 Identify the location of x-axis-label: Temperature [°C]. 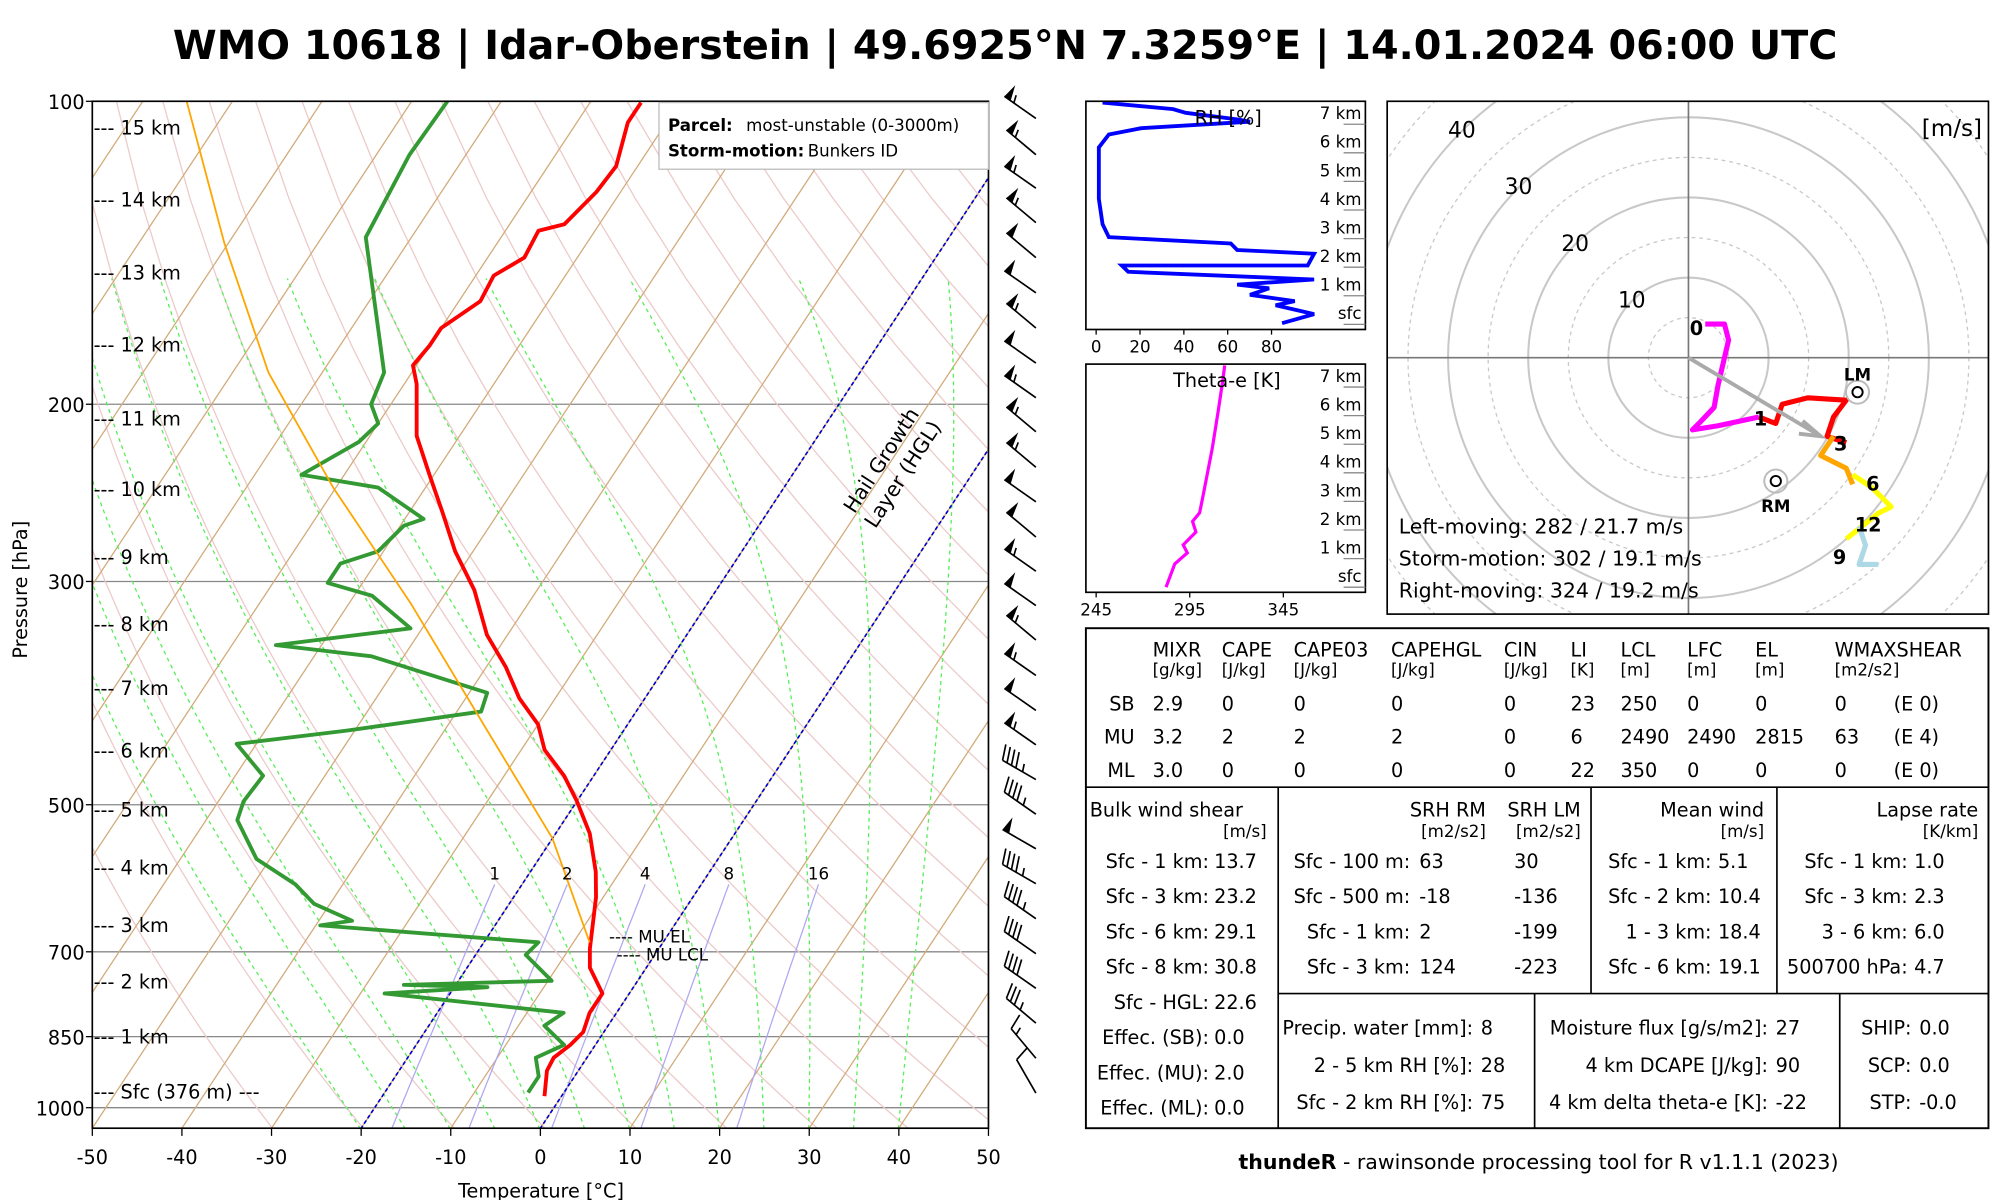
(540, 1189).